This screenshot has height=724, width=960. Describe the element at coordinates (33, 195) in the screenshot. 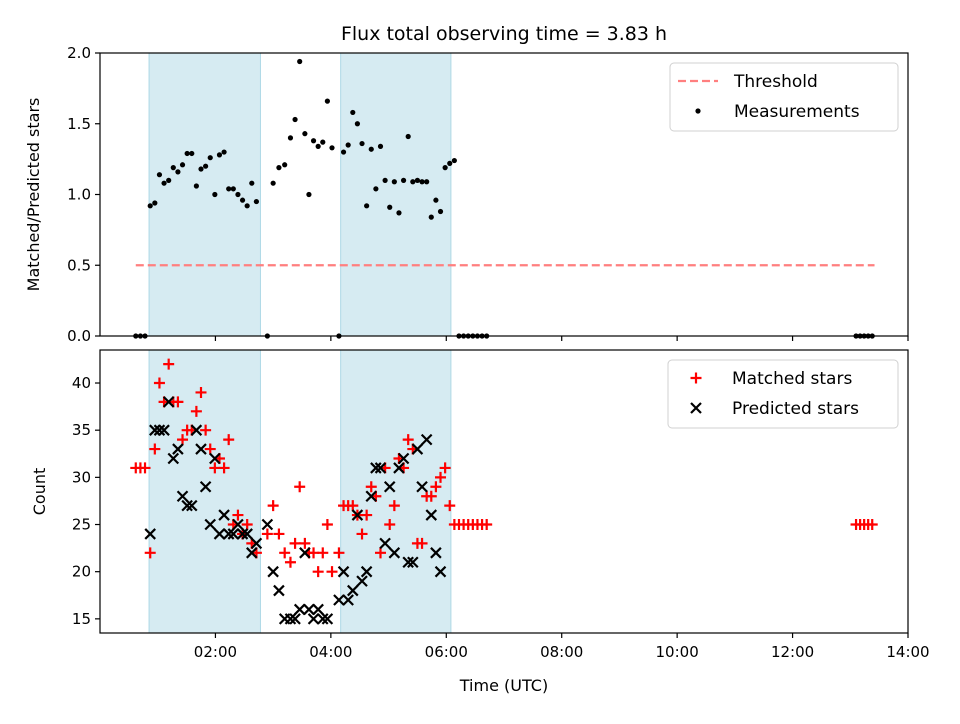

I see `y-axis-label: Matched/Predicted stars` at that location.